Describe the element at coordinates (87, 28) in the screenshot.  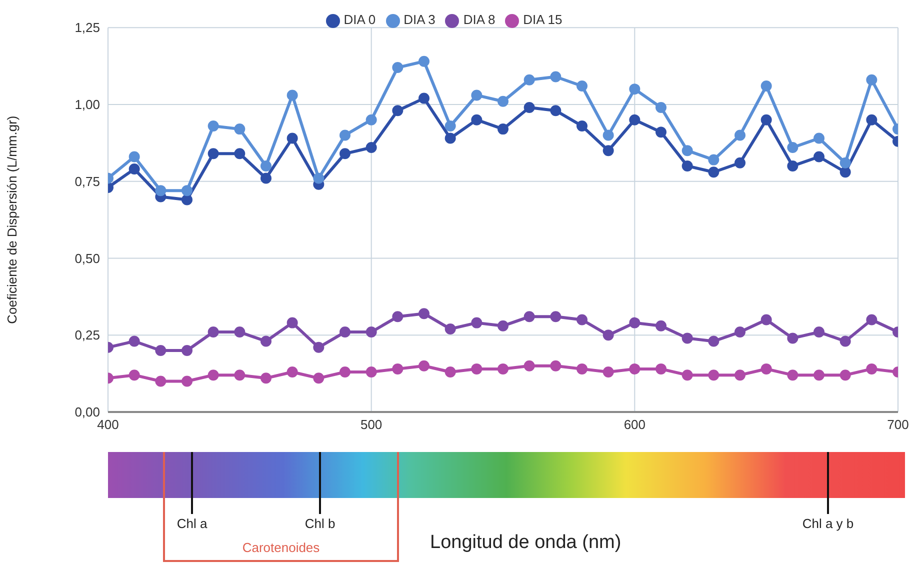
I see `y-tick-label: 1,25` at that location.